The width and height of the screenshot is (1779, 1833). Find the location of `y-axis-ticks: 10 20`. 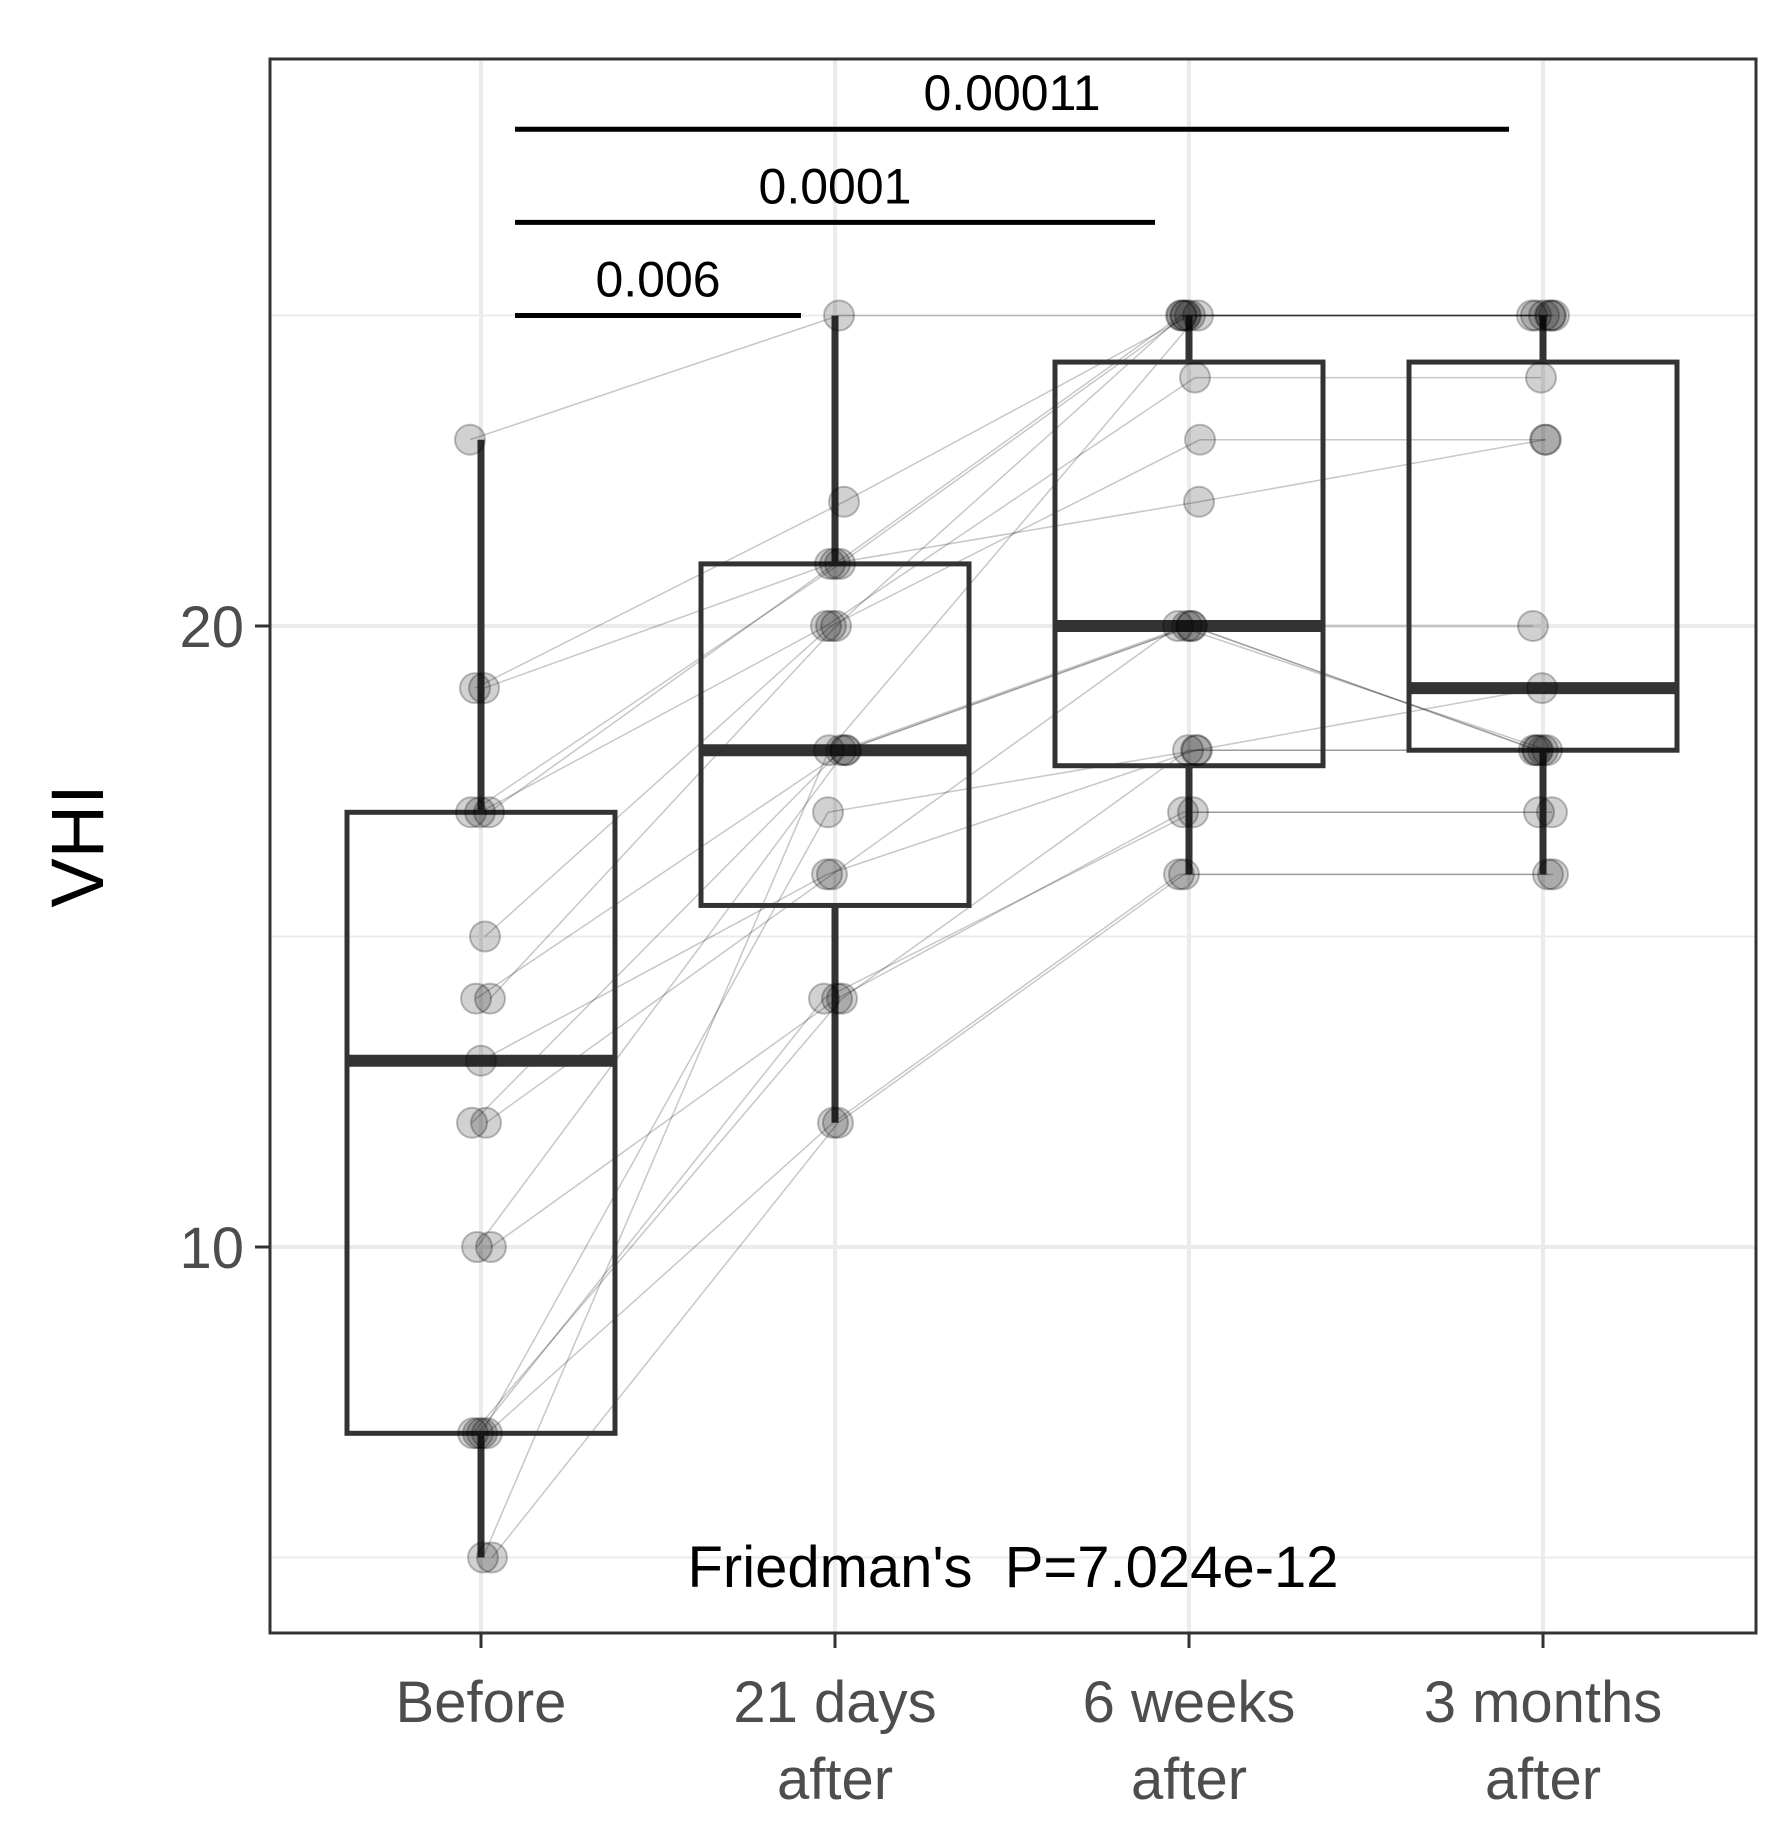

y-axis-ticks: 10 20 is located at coordinates (224, 938).